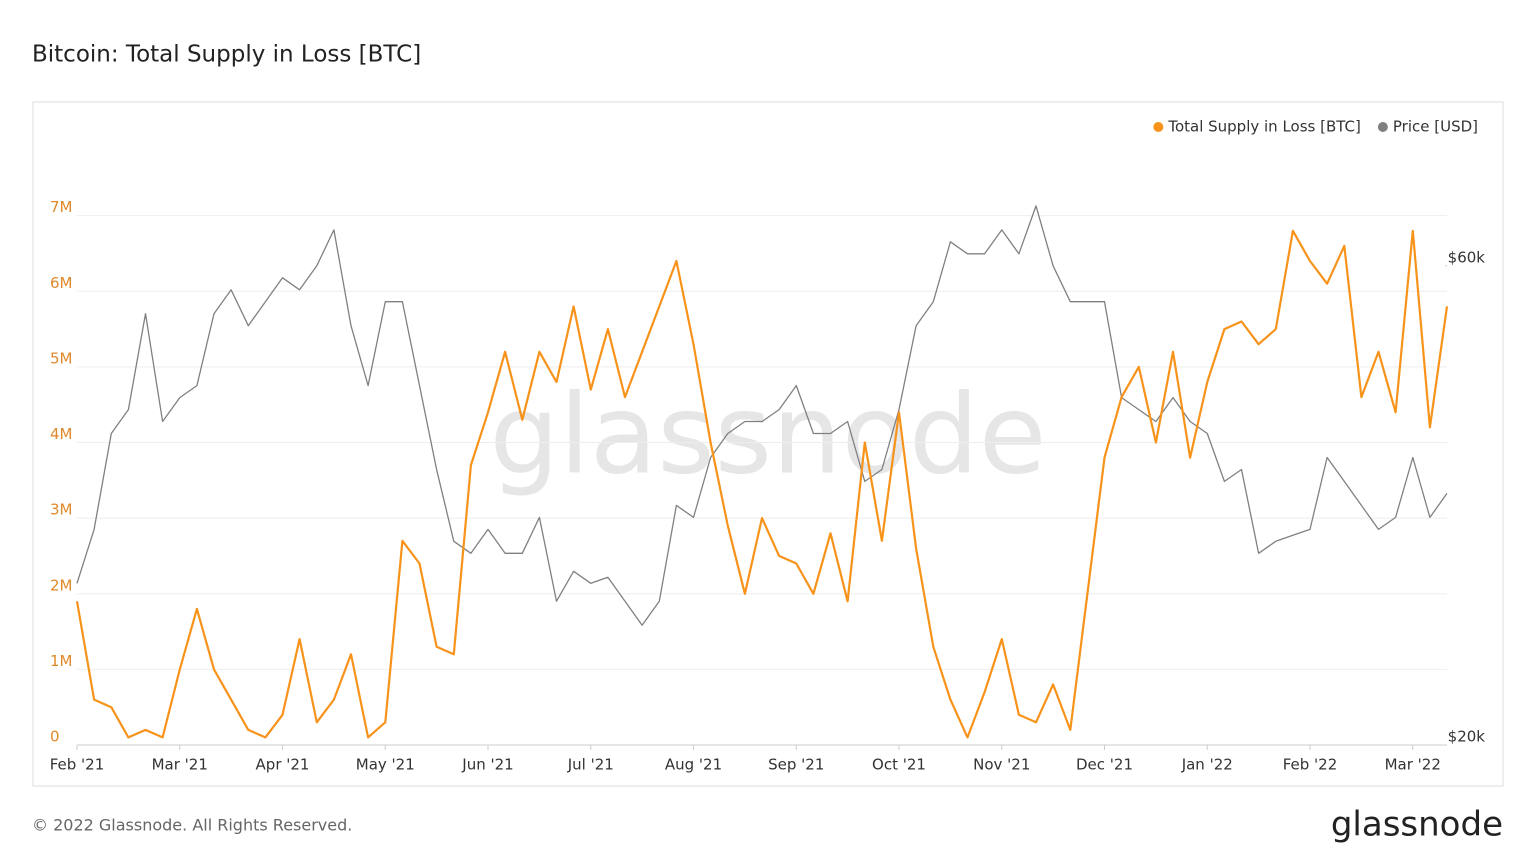 Image resolution: width=1536 pixels, height=868 pixels. What do you see at coordinates (61, 661) in the screenshot?
I see `y-tick-label: 1M` at bounding box center [61, 661].